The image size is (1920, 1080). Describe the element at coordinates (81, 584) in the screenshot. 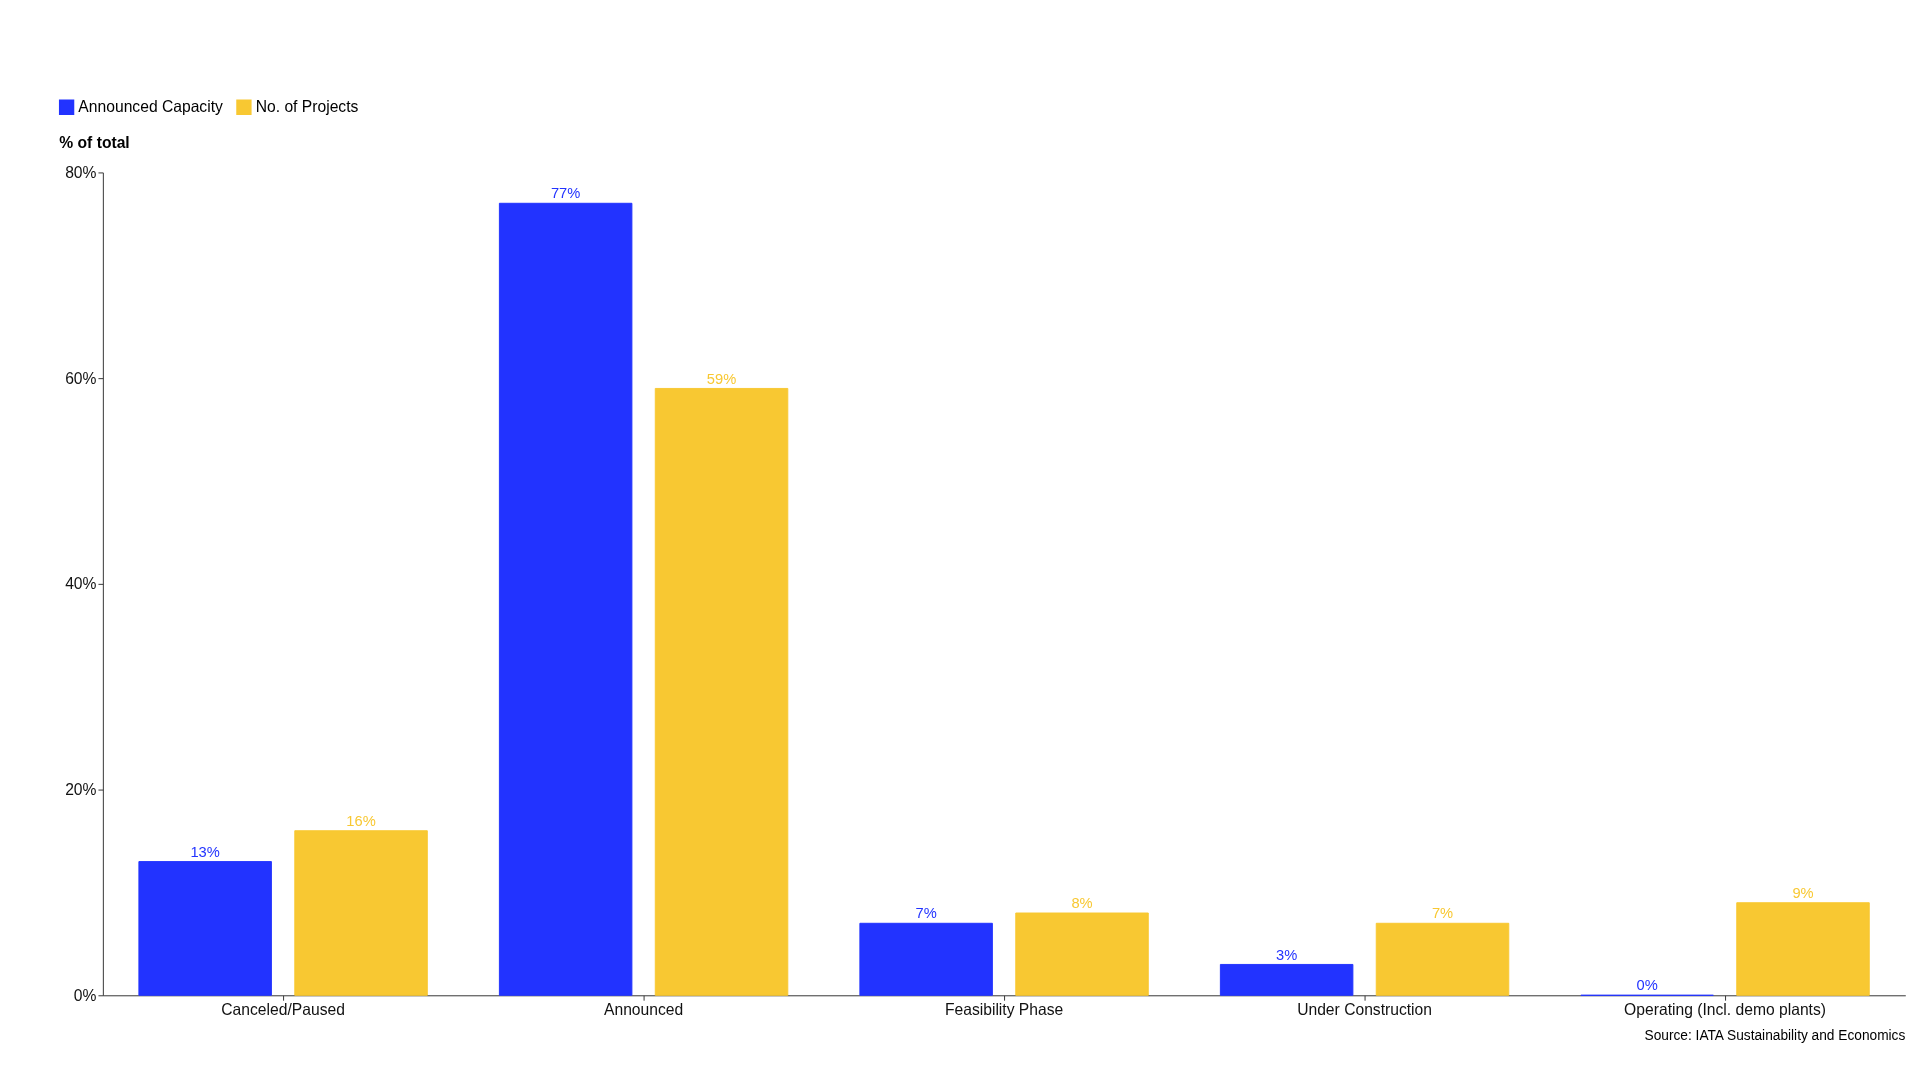

I see `y-tick-label: 40%` at that location.